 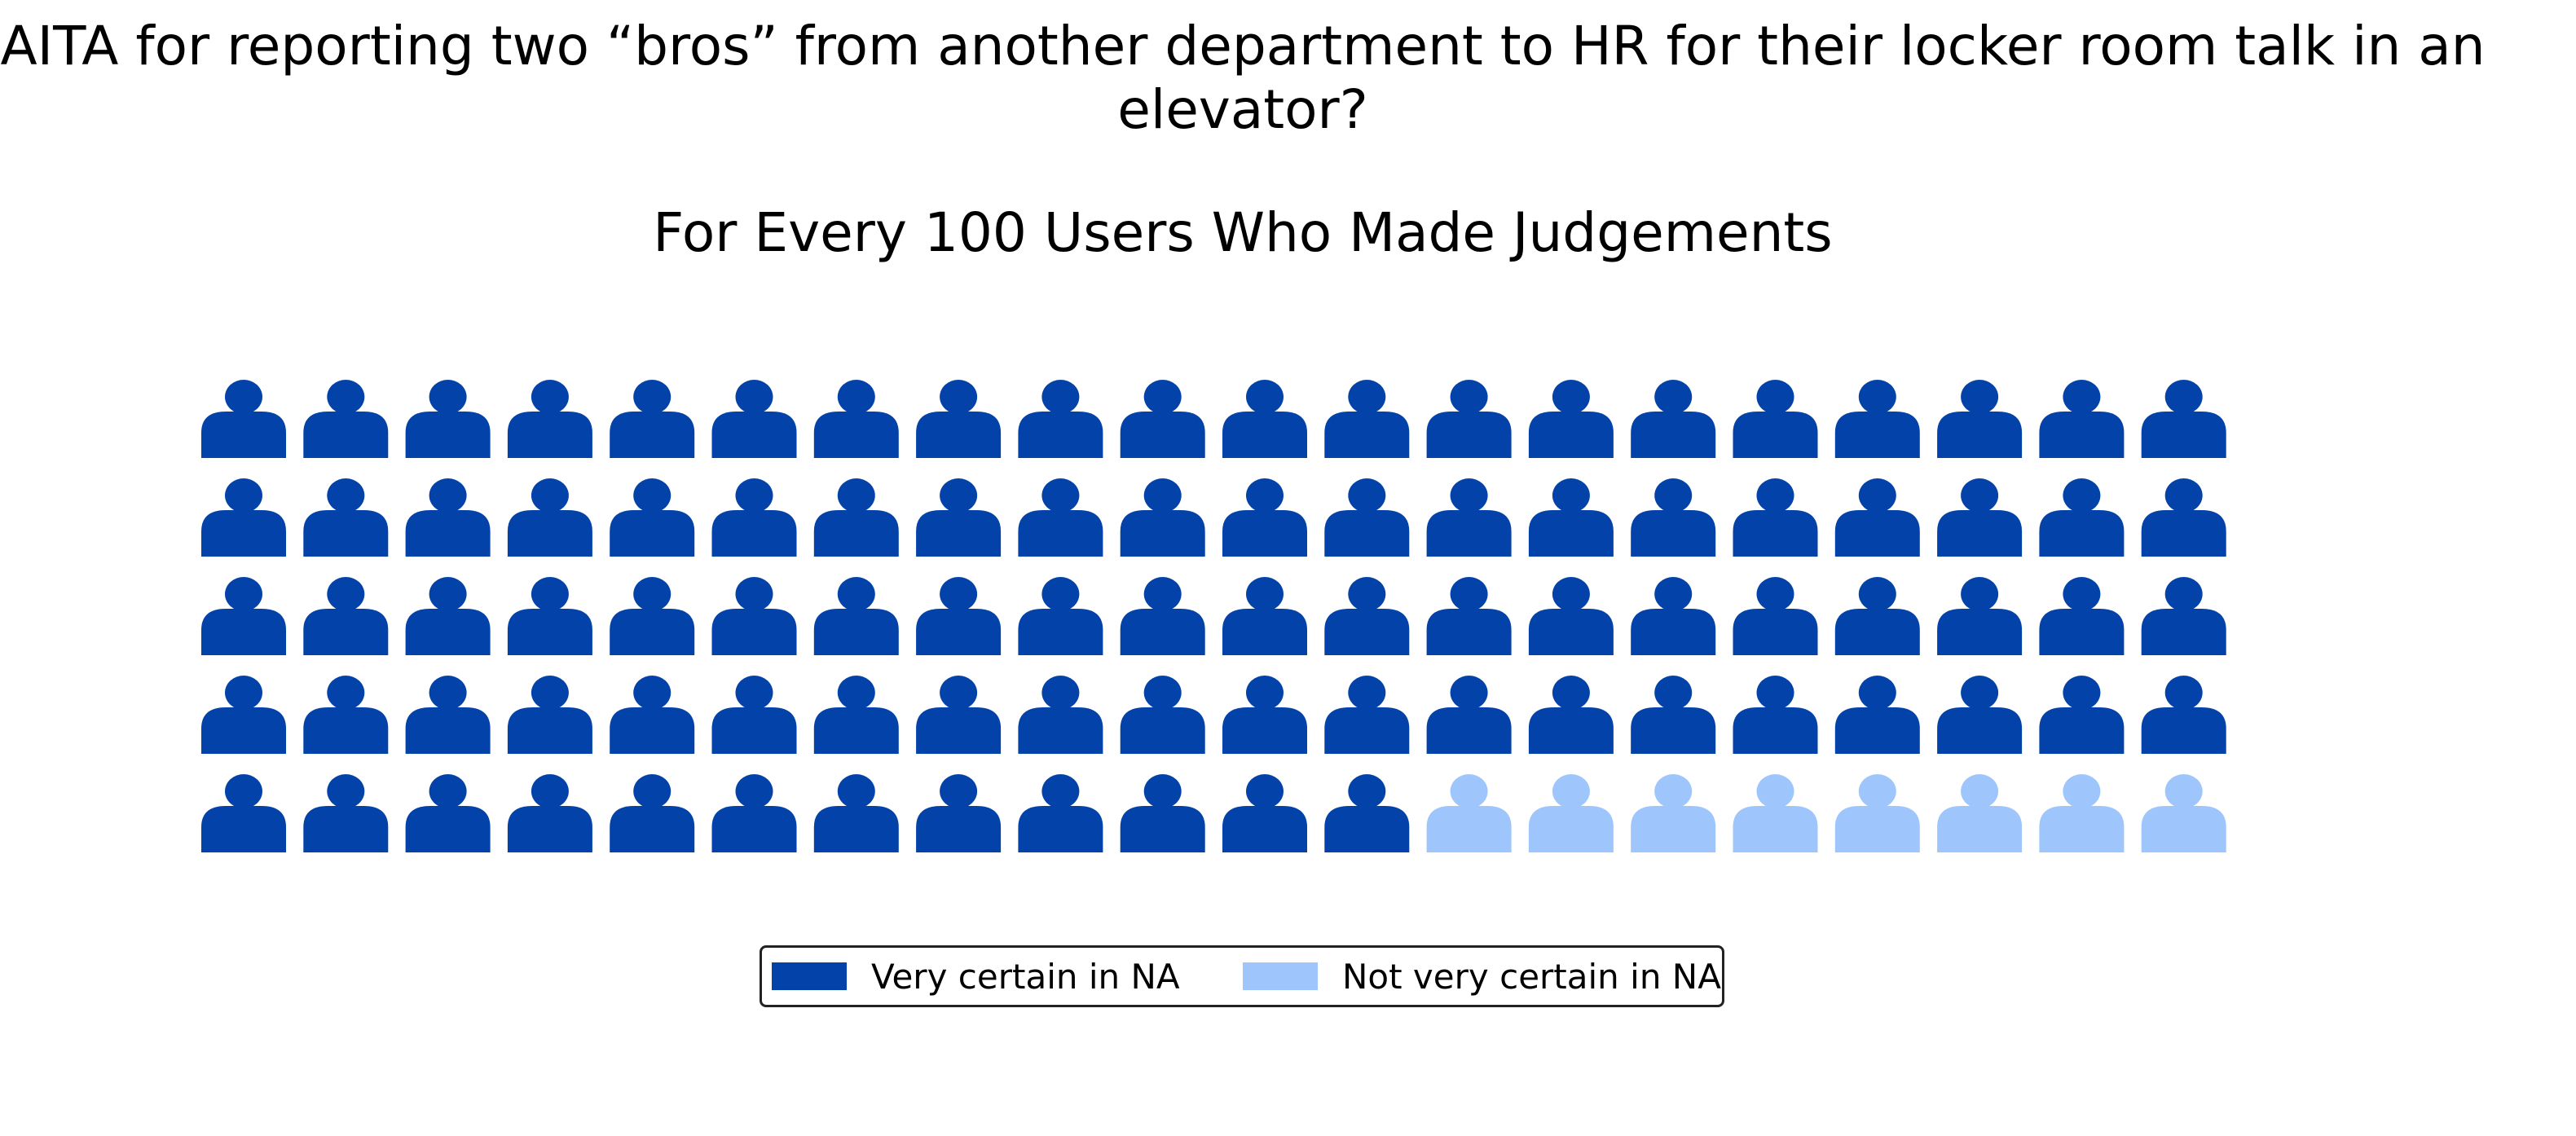 I want to click on legend-swatch-not-very-certain, so click(x=1280, y=976).